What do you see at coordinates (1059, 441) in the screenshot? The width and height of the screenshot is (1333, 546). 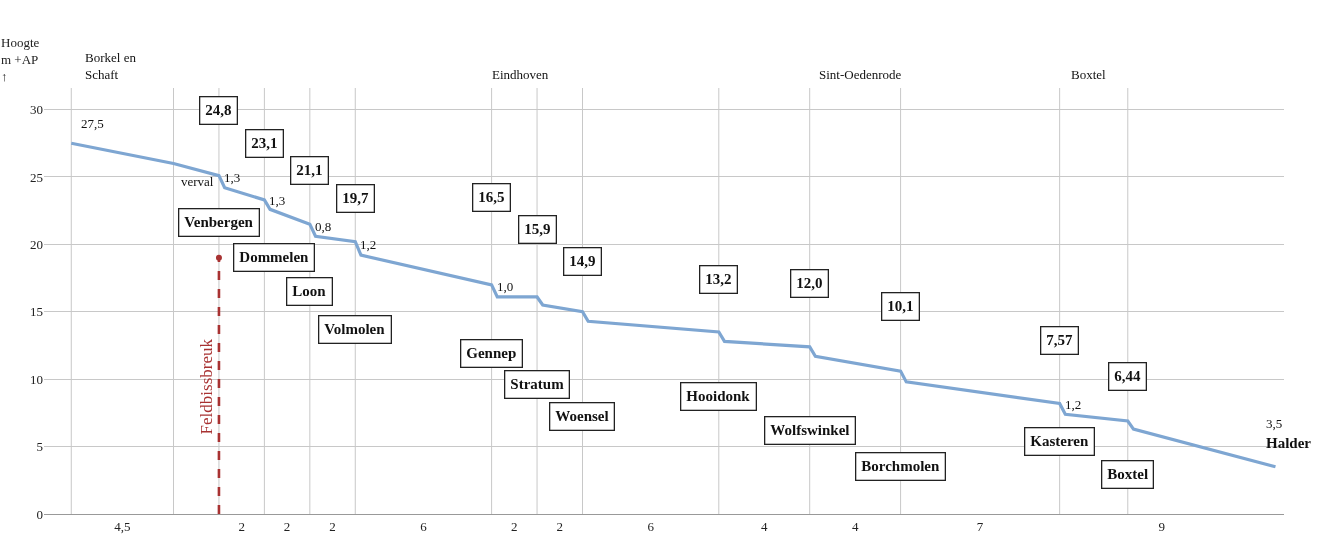 I see `annotation: Kasteren` at bounding box center [1059, 441].